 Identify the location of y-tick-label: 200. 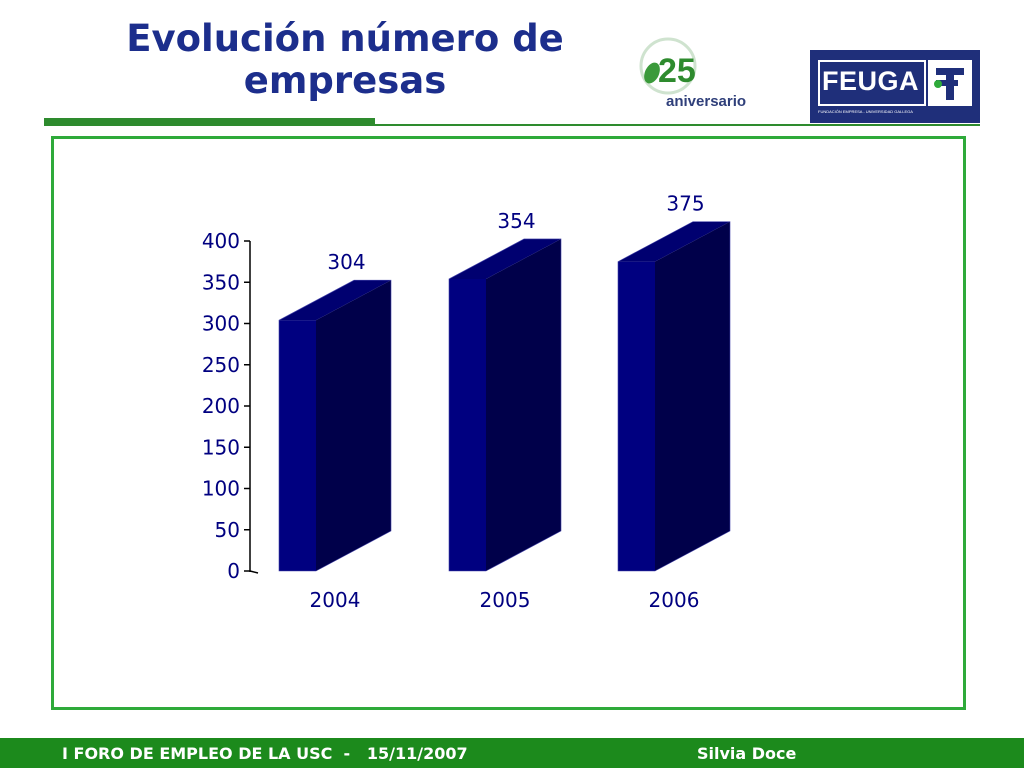
(221, 406).